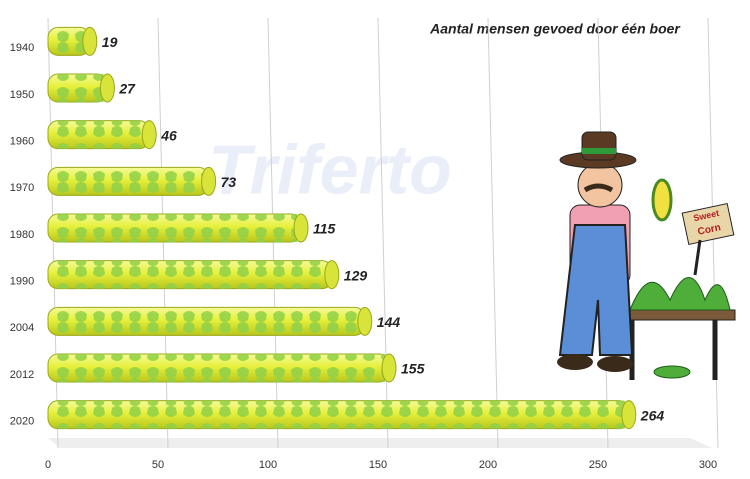 This screenshot has height=479, width=750. What do you see at coordinates (555, 29) in the screenshot?
I see `chart-title: Aantal mensen gevoed door één boer` at bounding box center [555, 29].